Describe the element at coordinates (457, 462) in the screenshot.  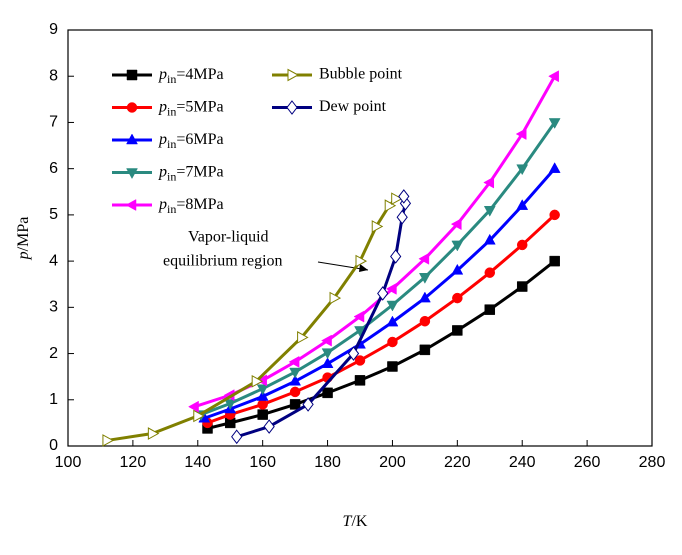
I see `x-tick-label: 220` at that location.